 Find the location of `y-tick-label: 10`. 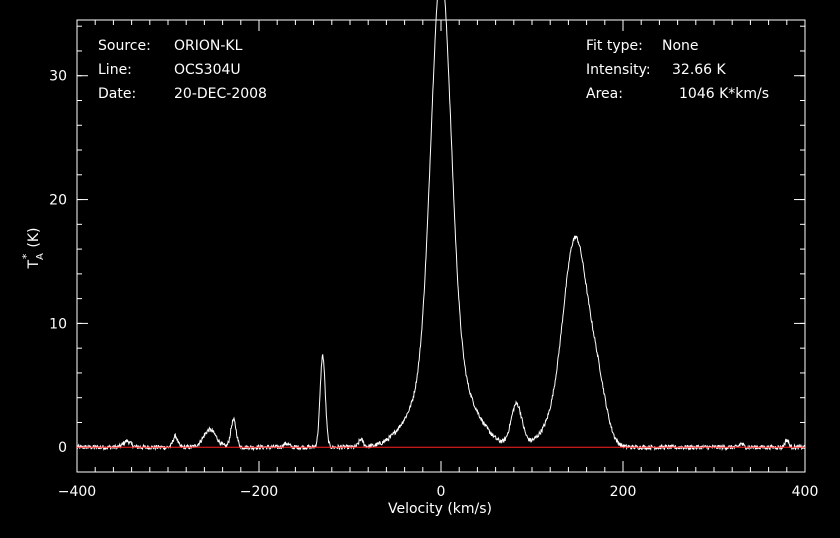

y-tick-label: 10 is located at coordinates (58, 324).